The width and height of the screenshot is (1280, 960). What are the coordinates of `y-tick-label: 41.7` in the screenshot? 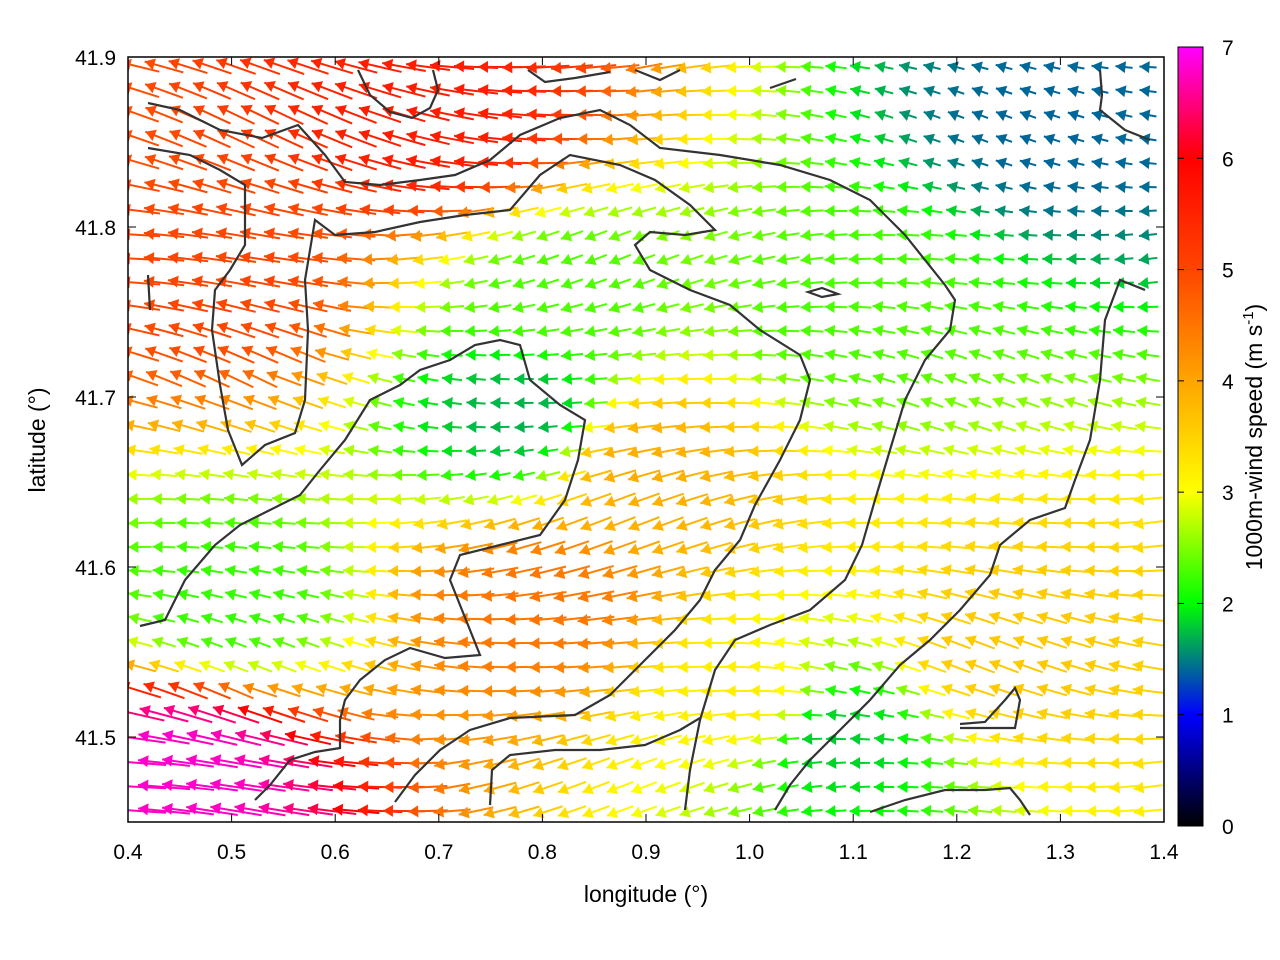 It's located at (95, 398).